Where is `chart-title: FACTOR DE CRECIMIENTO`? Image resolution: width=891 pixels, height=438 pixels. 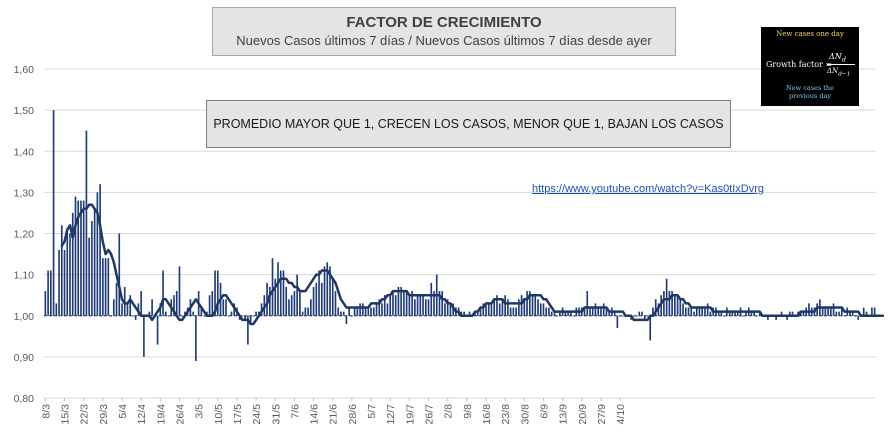
chart-title: FACTOR DE CRECIMIENTO is located at coordinates (444, 22).